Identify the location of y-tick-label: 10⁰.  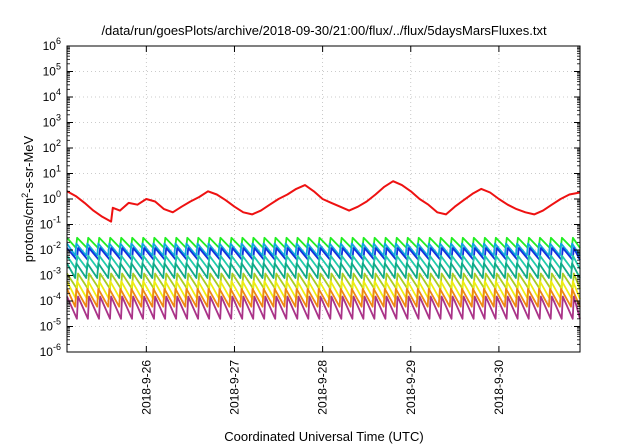
(52, 197).